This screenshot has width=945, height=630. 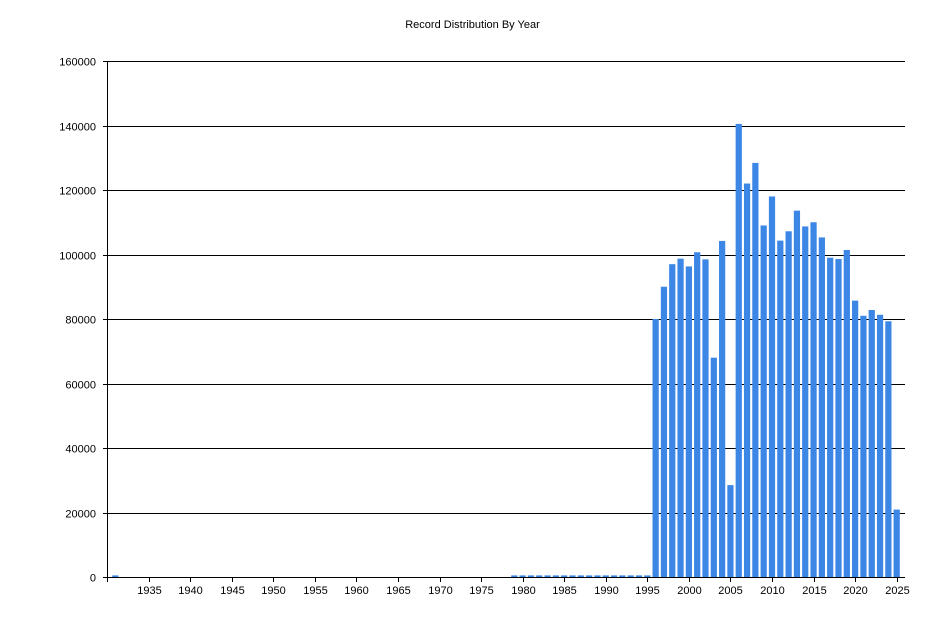 I want to click on y-tick-label: 80000, so click(x=80, y=321).